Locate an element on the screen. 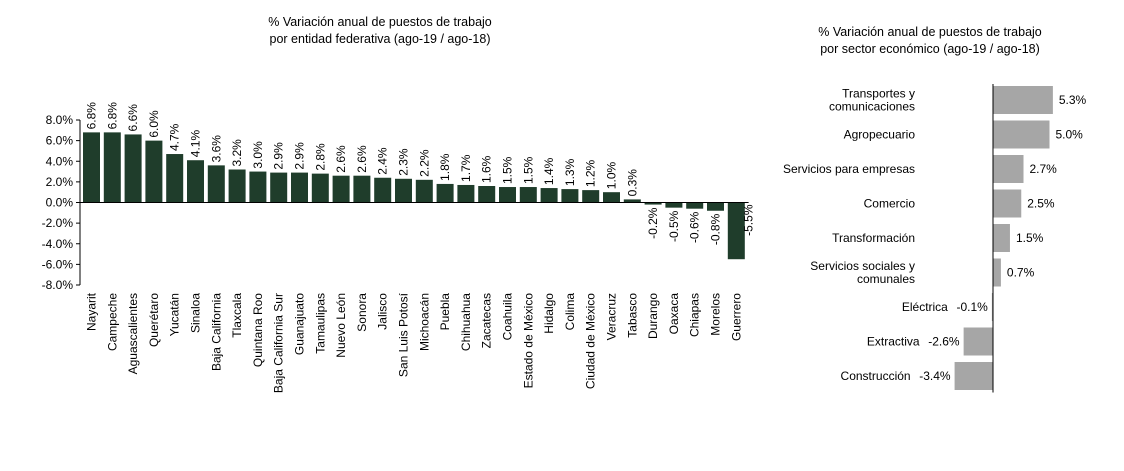 The width and height of the screenshot is (1124, 471). category-label-line: Extractiva is located at coordinates (893, 342).